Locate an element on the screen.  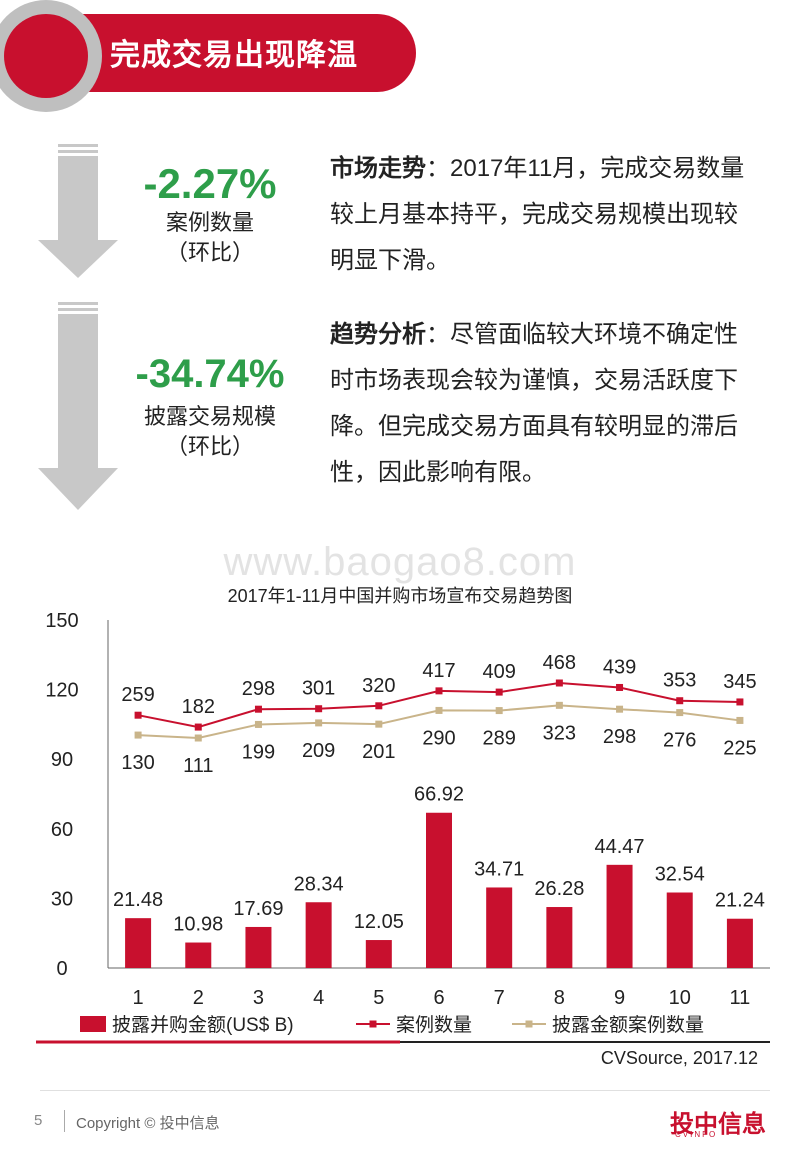
disclosed-case-count-data-label: 130 is located at coordinates (137, 763).